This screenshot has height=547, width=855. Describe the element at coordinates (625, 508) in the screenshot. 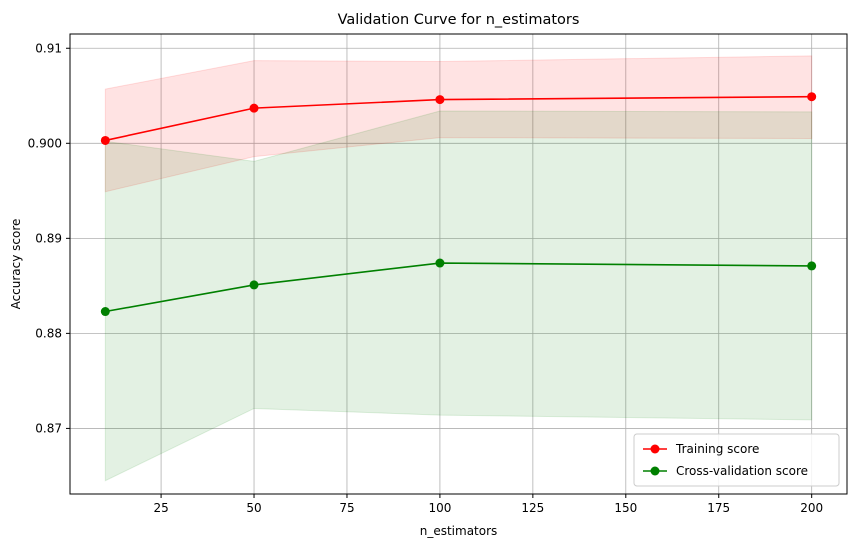

I see `x-tick-label: 150` at that location.